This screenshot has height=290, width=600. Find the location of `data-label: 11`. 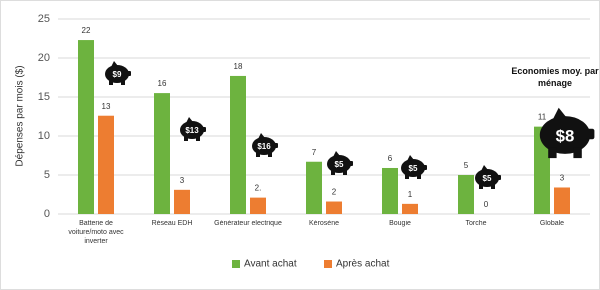

data-label: 11 is located at coordinates (542, 117).